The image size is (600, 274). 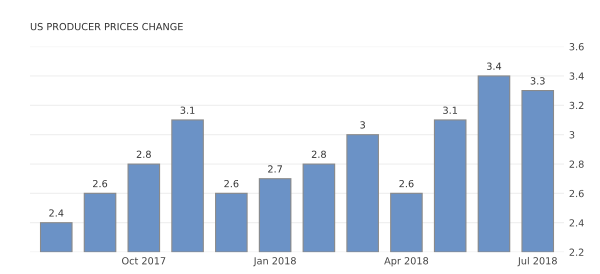 I want to click on x-tick-label: Apr 2018, so click(x=406, y=261).